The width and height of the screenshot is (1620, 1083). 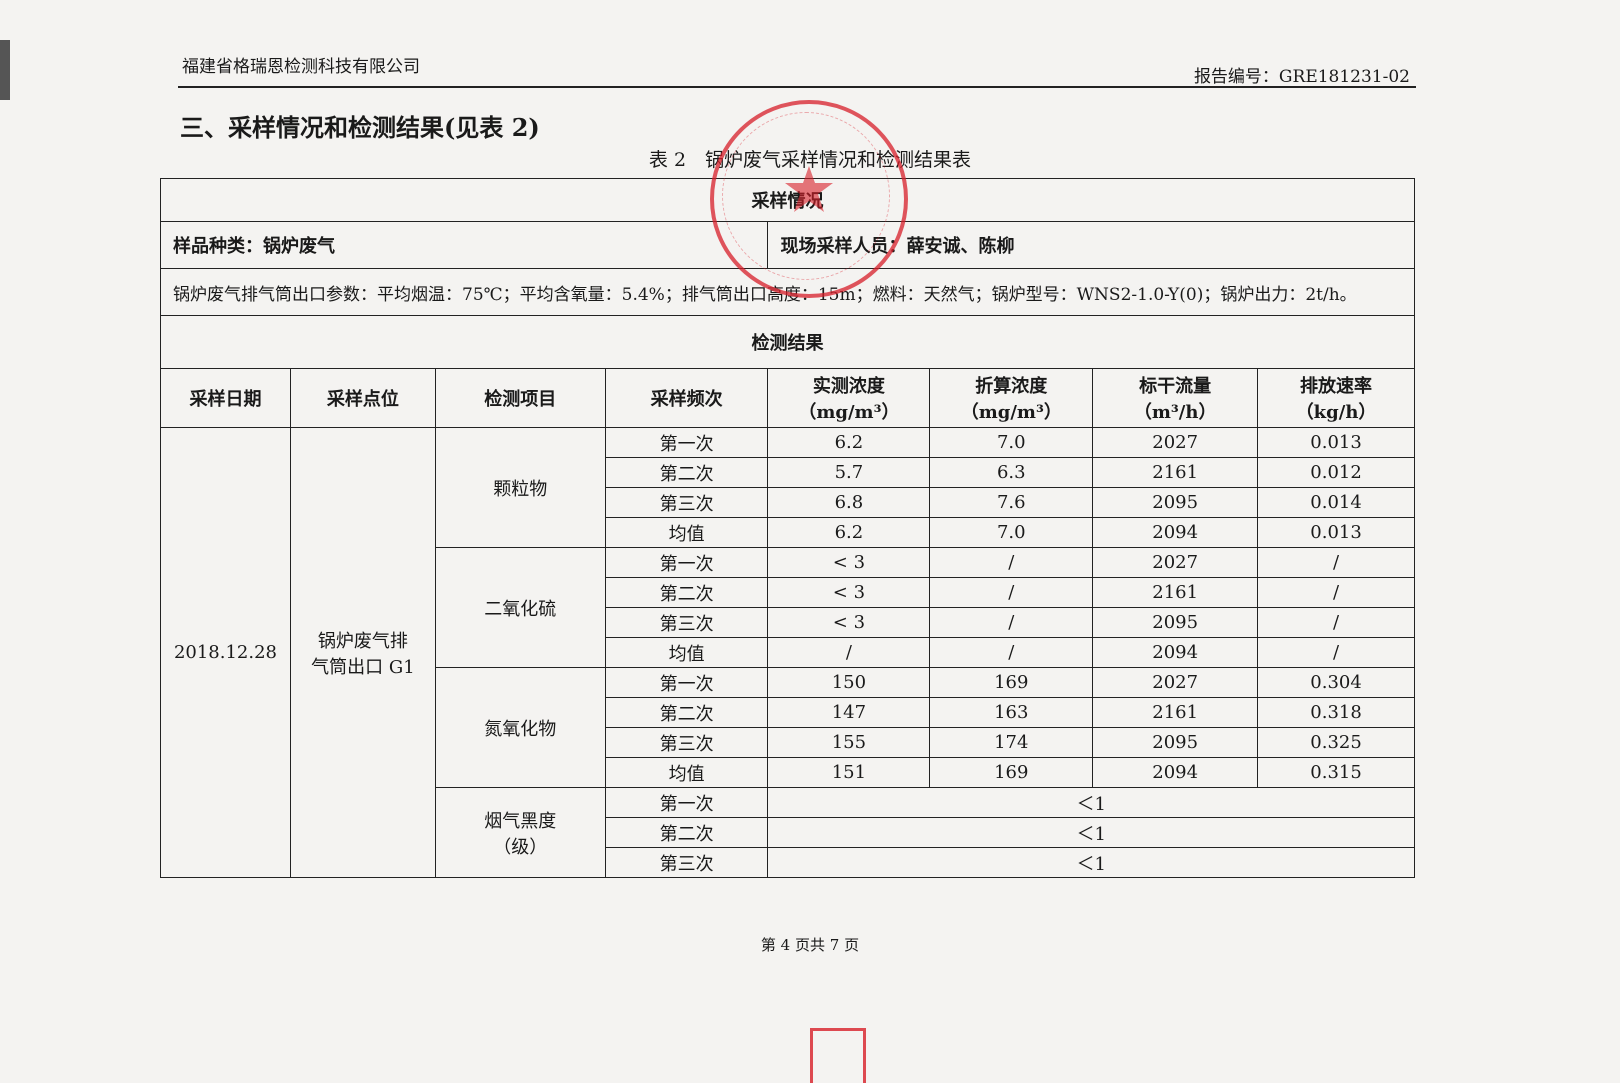 What do you see at coordinates (1301, 77) in the screenshot?
I see `report-number: 报告编号：GRE181231-02` at bounding box center [1301, 77].